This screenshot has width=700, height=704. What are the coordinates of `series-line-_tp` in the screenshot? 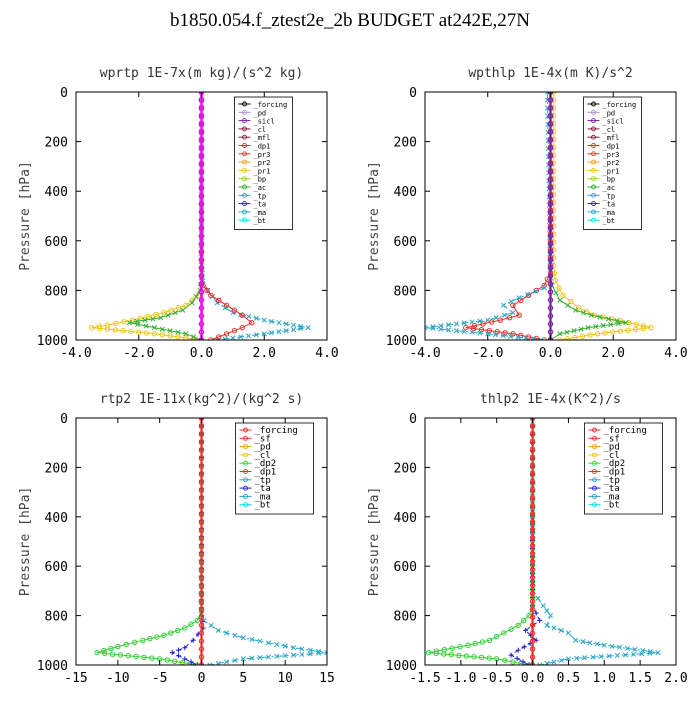 It's located at (488, 216).